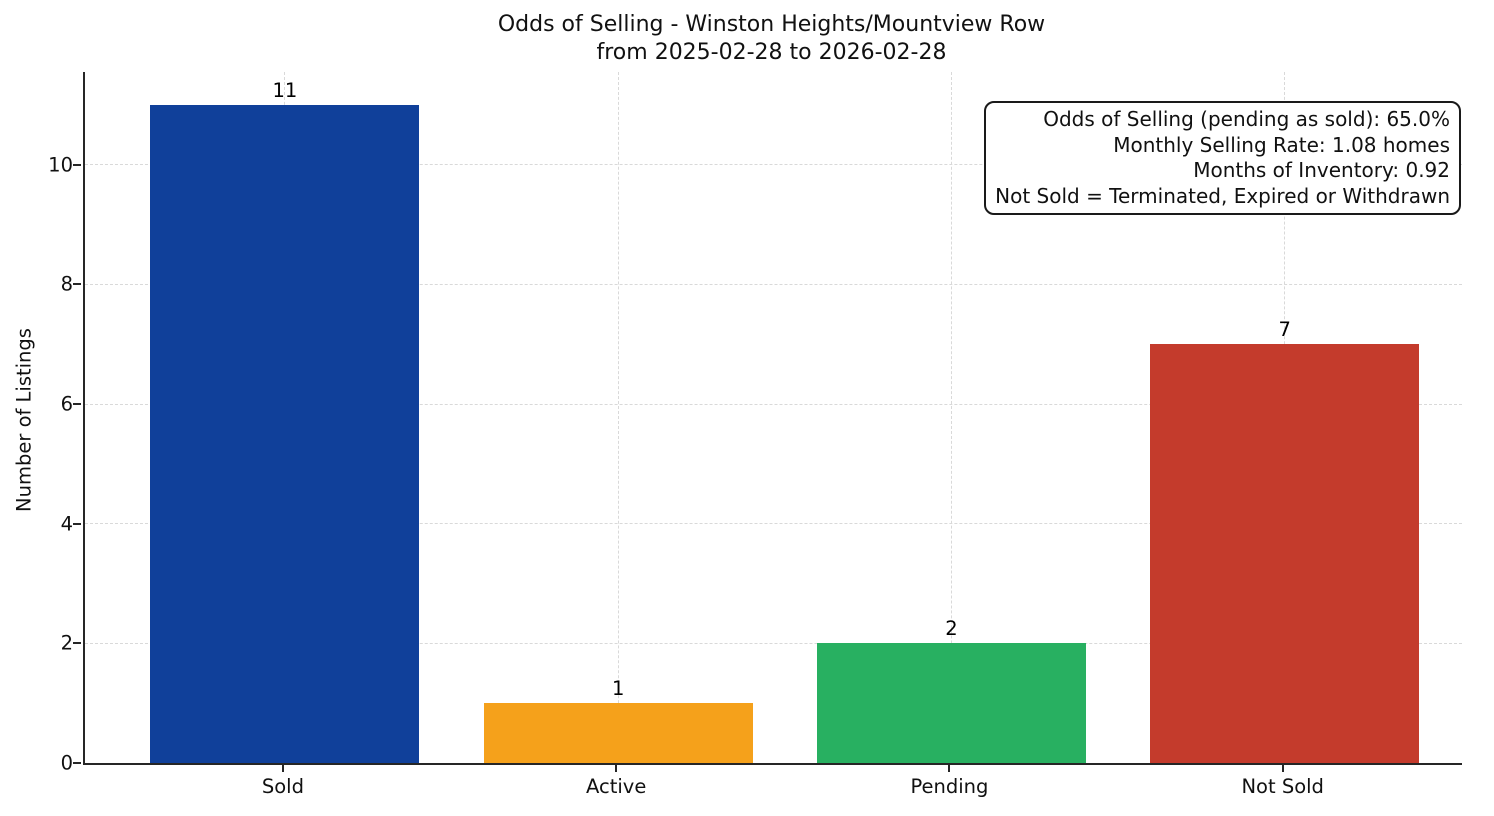 This screenshot has width=1494, height=816. I want to click on bar-value-label: 11, so click(285, 90).